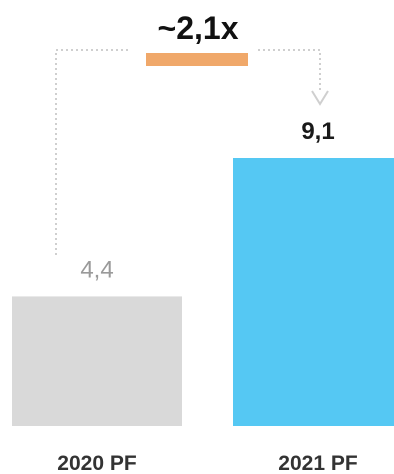  Describe the element at coordinates (93, 152) in the screenshot. I see `growth-connector-left` at that location.